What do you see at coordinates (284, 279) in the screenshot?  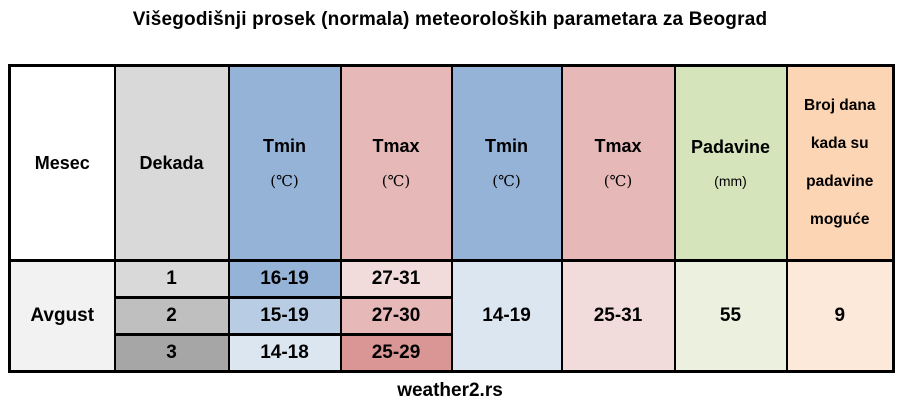 I see `cell-tmin-dekada-1: 16-19` at bounding box center [284, 279].